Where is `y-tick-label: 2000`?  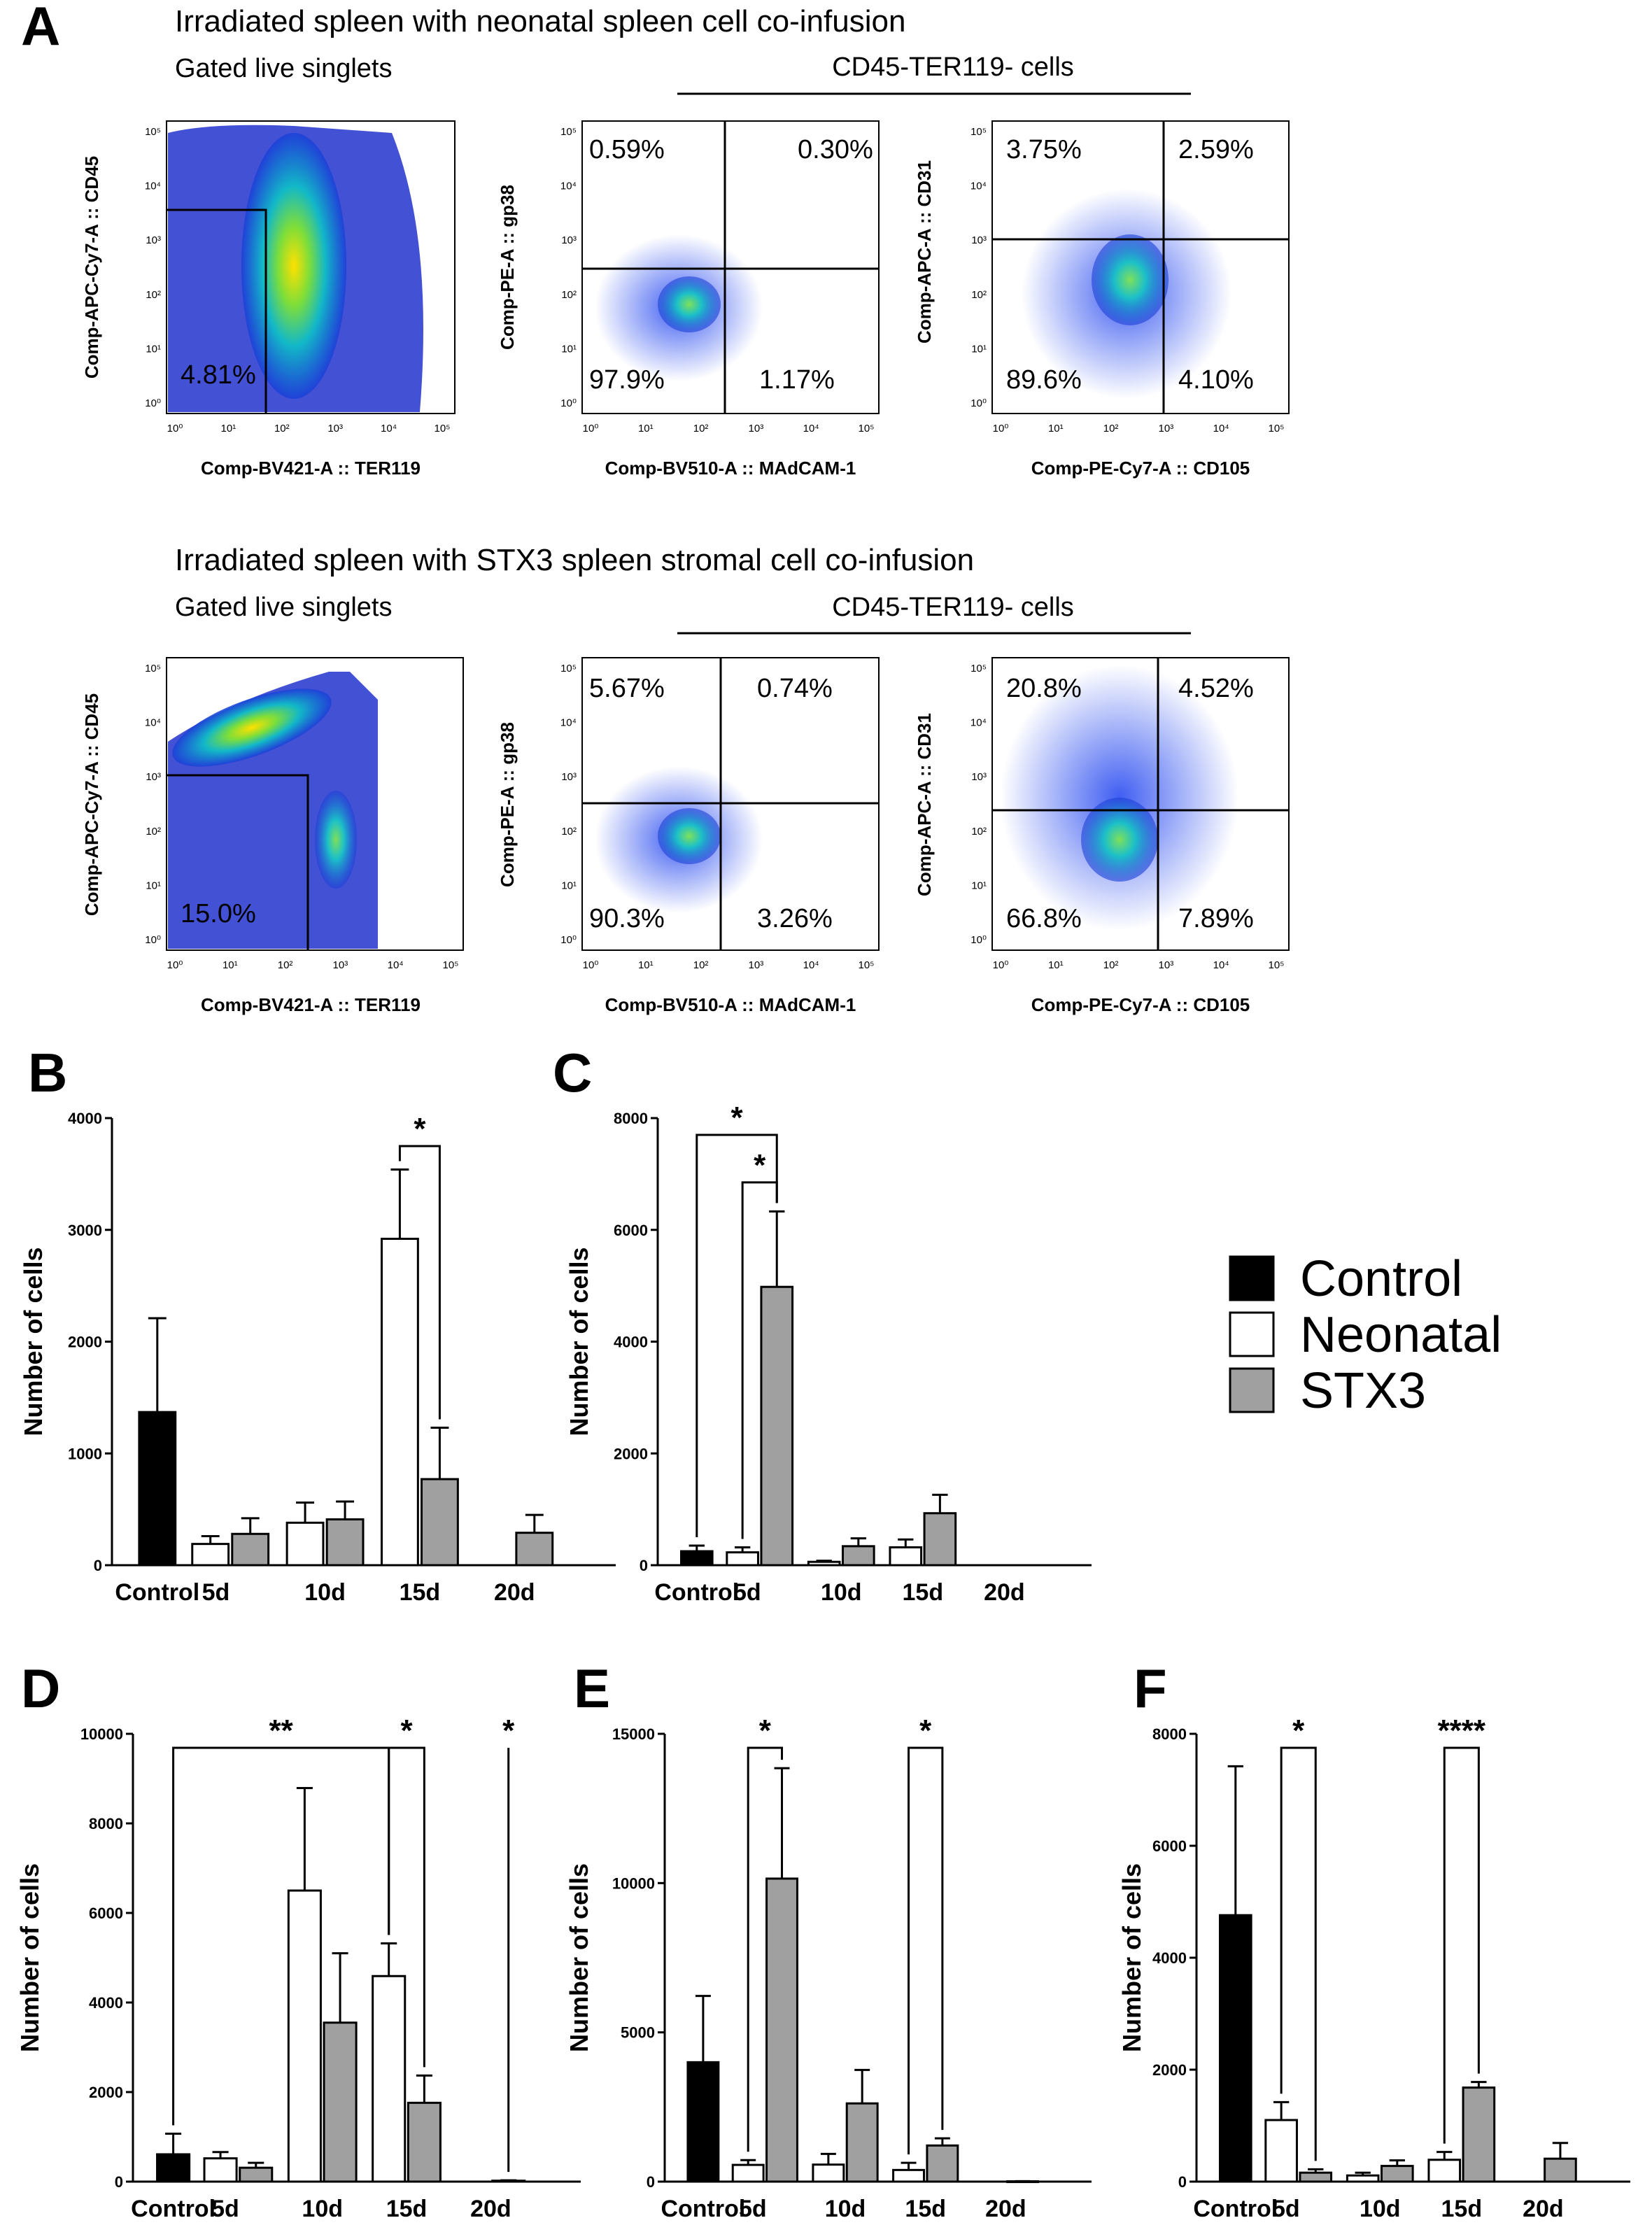
y-tick-label: 2000 is located at coordinates (1169, 2070).